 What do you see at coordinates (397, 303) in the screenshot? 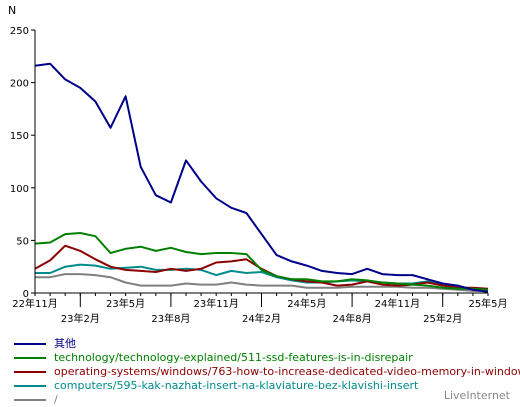
I see `x-tick-label: 24年11月` at bounding box center [397, 303].